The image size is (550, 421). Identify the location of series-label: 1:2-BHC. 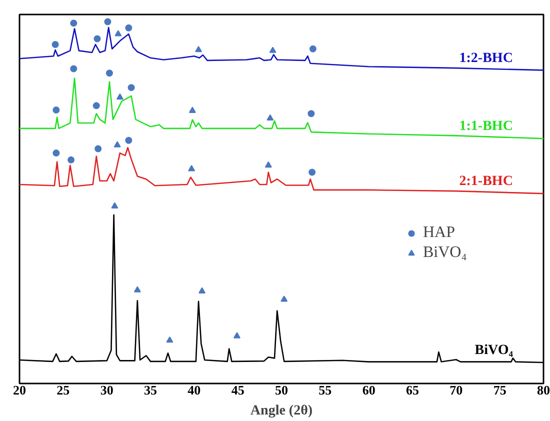
(486, 58).